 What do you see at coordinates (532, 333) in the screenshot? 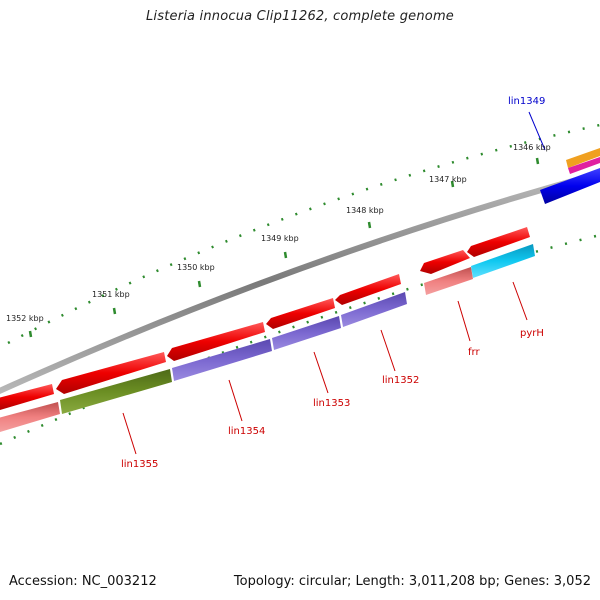
I see `gene-label: pyrH` at bounding box center [532, 333].